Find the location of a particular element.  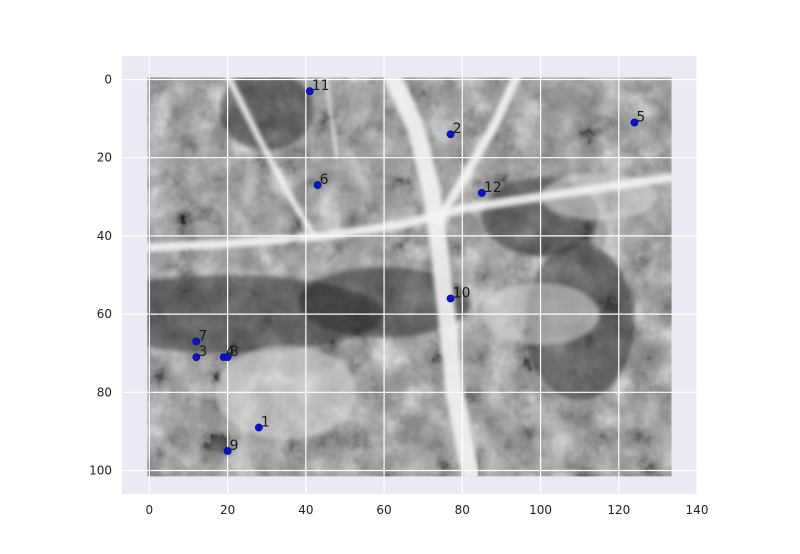

x-axis: 0 20 40 60 80 100 120 140 is located at coordinates (427, 510).